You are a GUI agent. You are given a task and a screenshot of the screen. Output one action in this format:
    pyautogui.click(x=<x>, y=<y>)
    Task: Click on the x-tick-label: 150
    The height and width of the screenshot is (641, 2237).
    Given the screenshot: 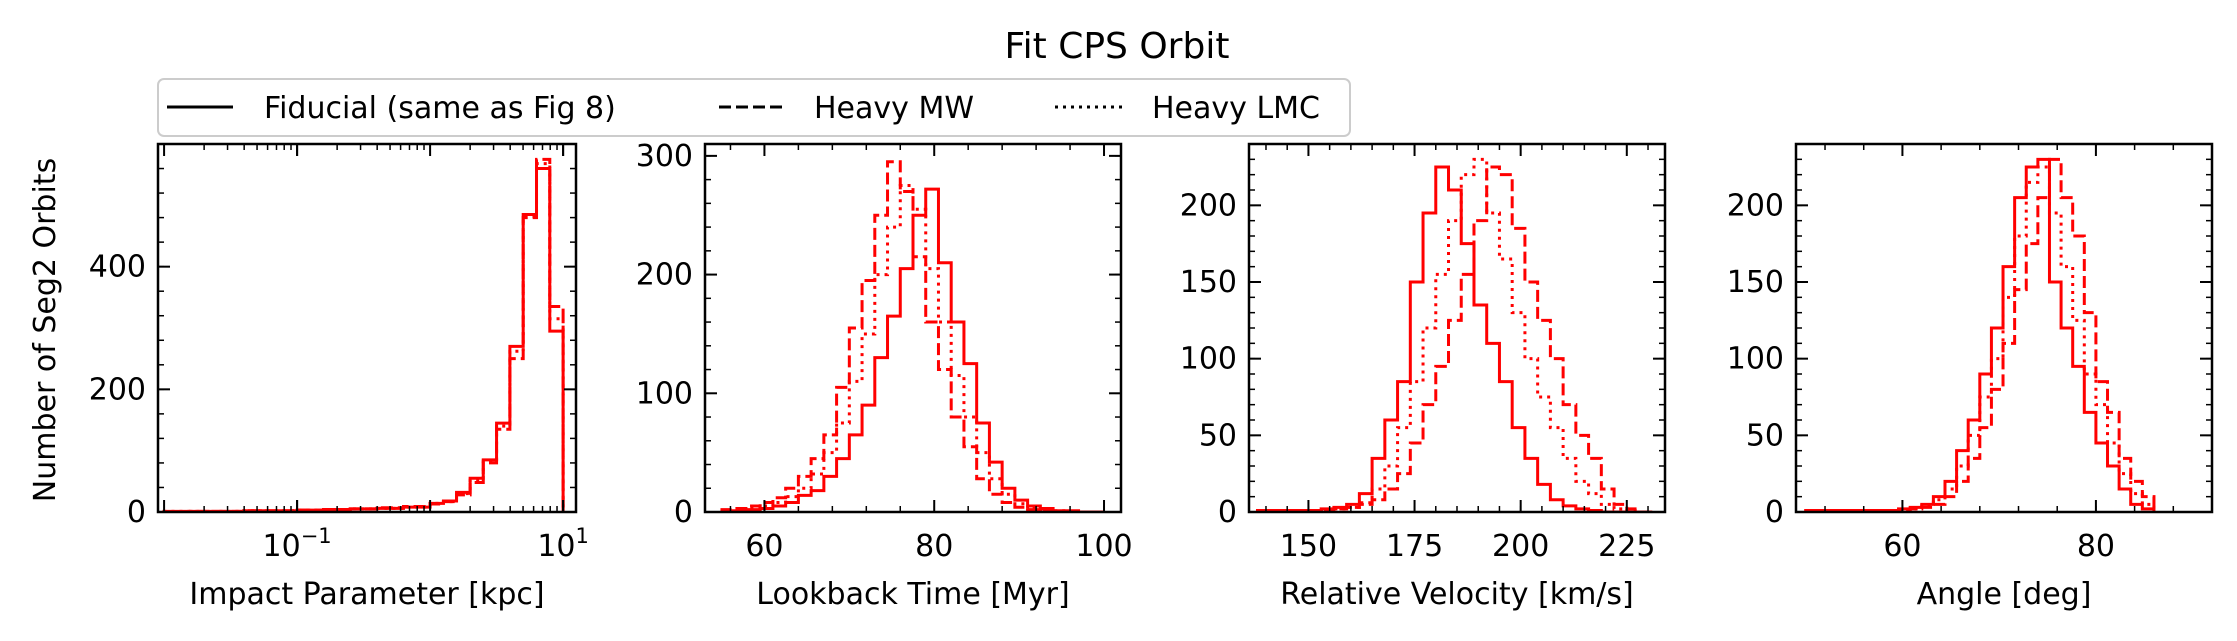 What is the action you would take?
    pyautogui.click(x=1308, y=546)
    